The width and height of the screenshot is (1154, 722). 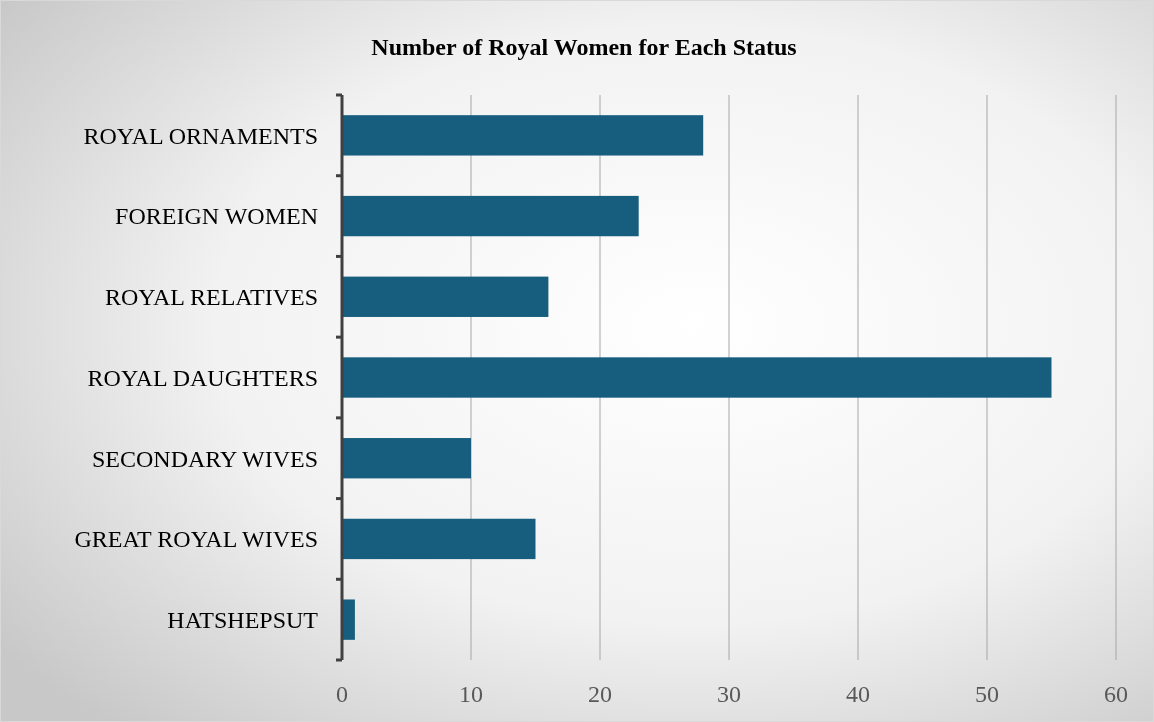 What do you see at coordinates (858, 694) in the screenshot?
I see `x-tick-label: 40` at bounding box center [858, 694].